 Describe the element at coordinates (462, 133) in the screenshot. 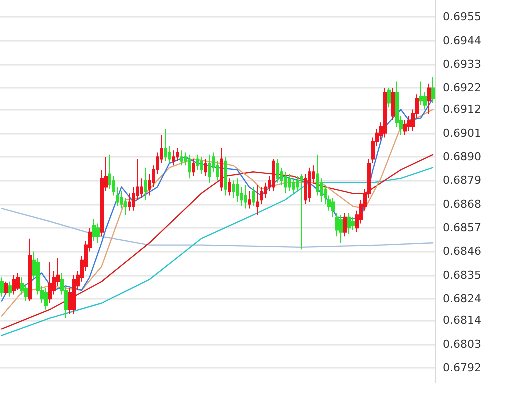

I see `y-tick-label: 0.6901` at that location.